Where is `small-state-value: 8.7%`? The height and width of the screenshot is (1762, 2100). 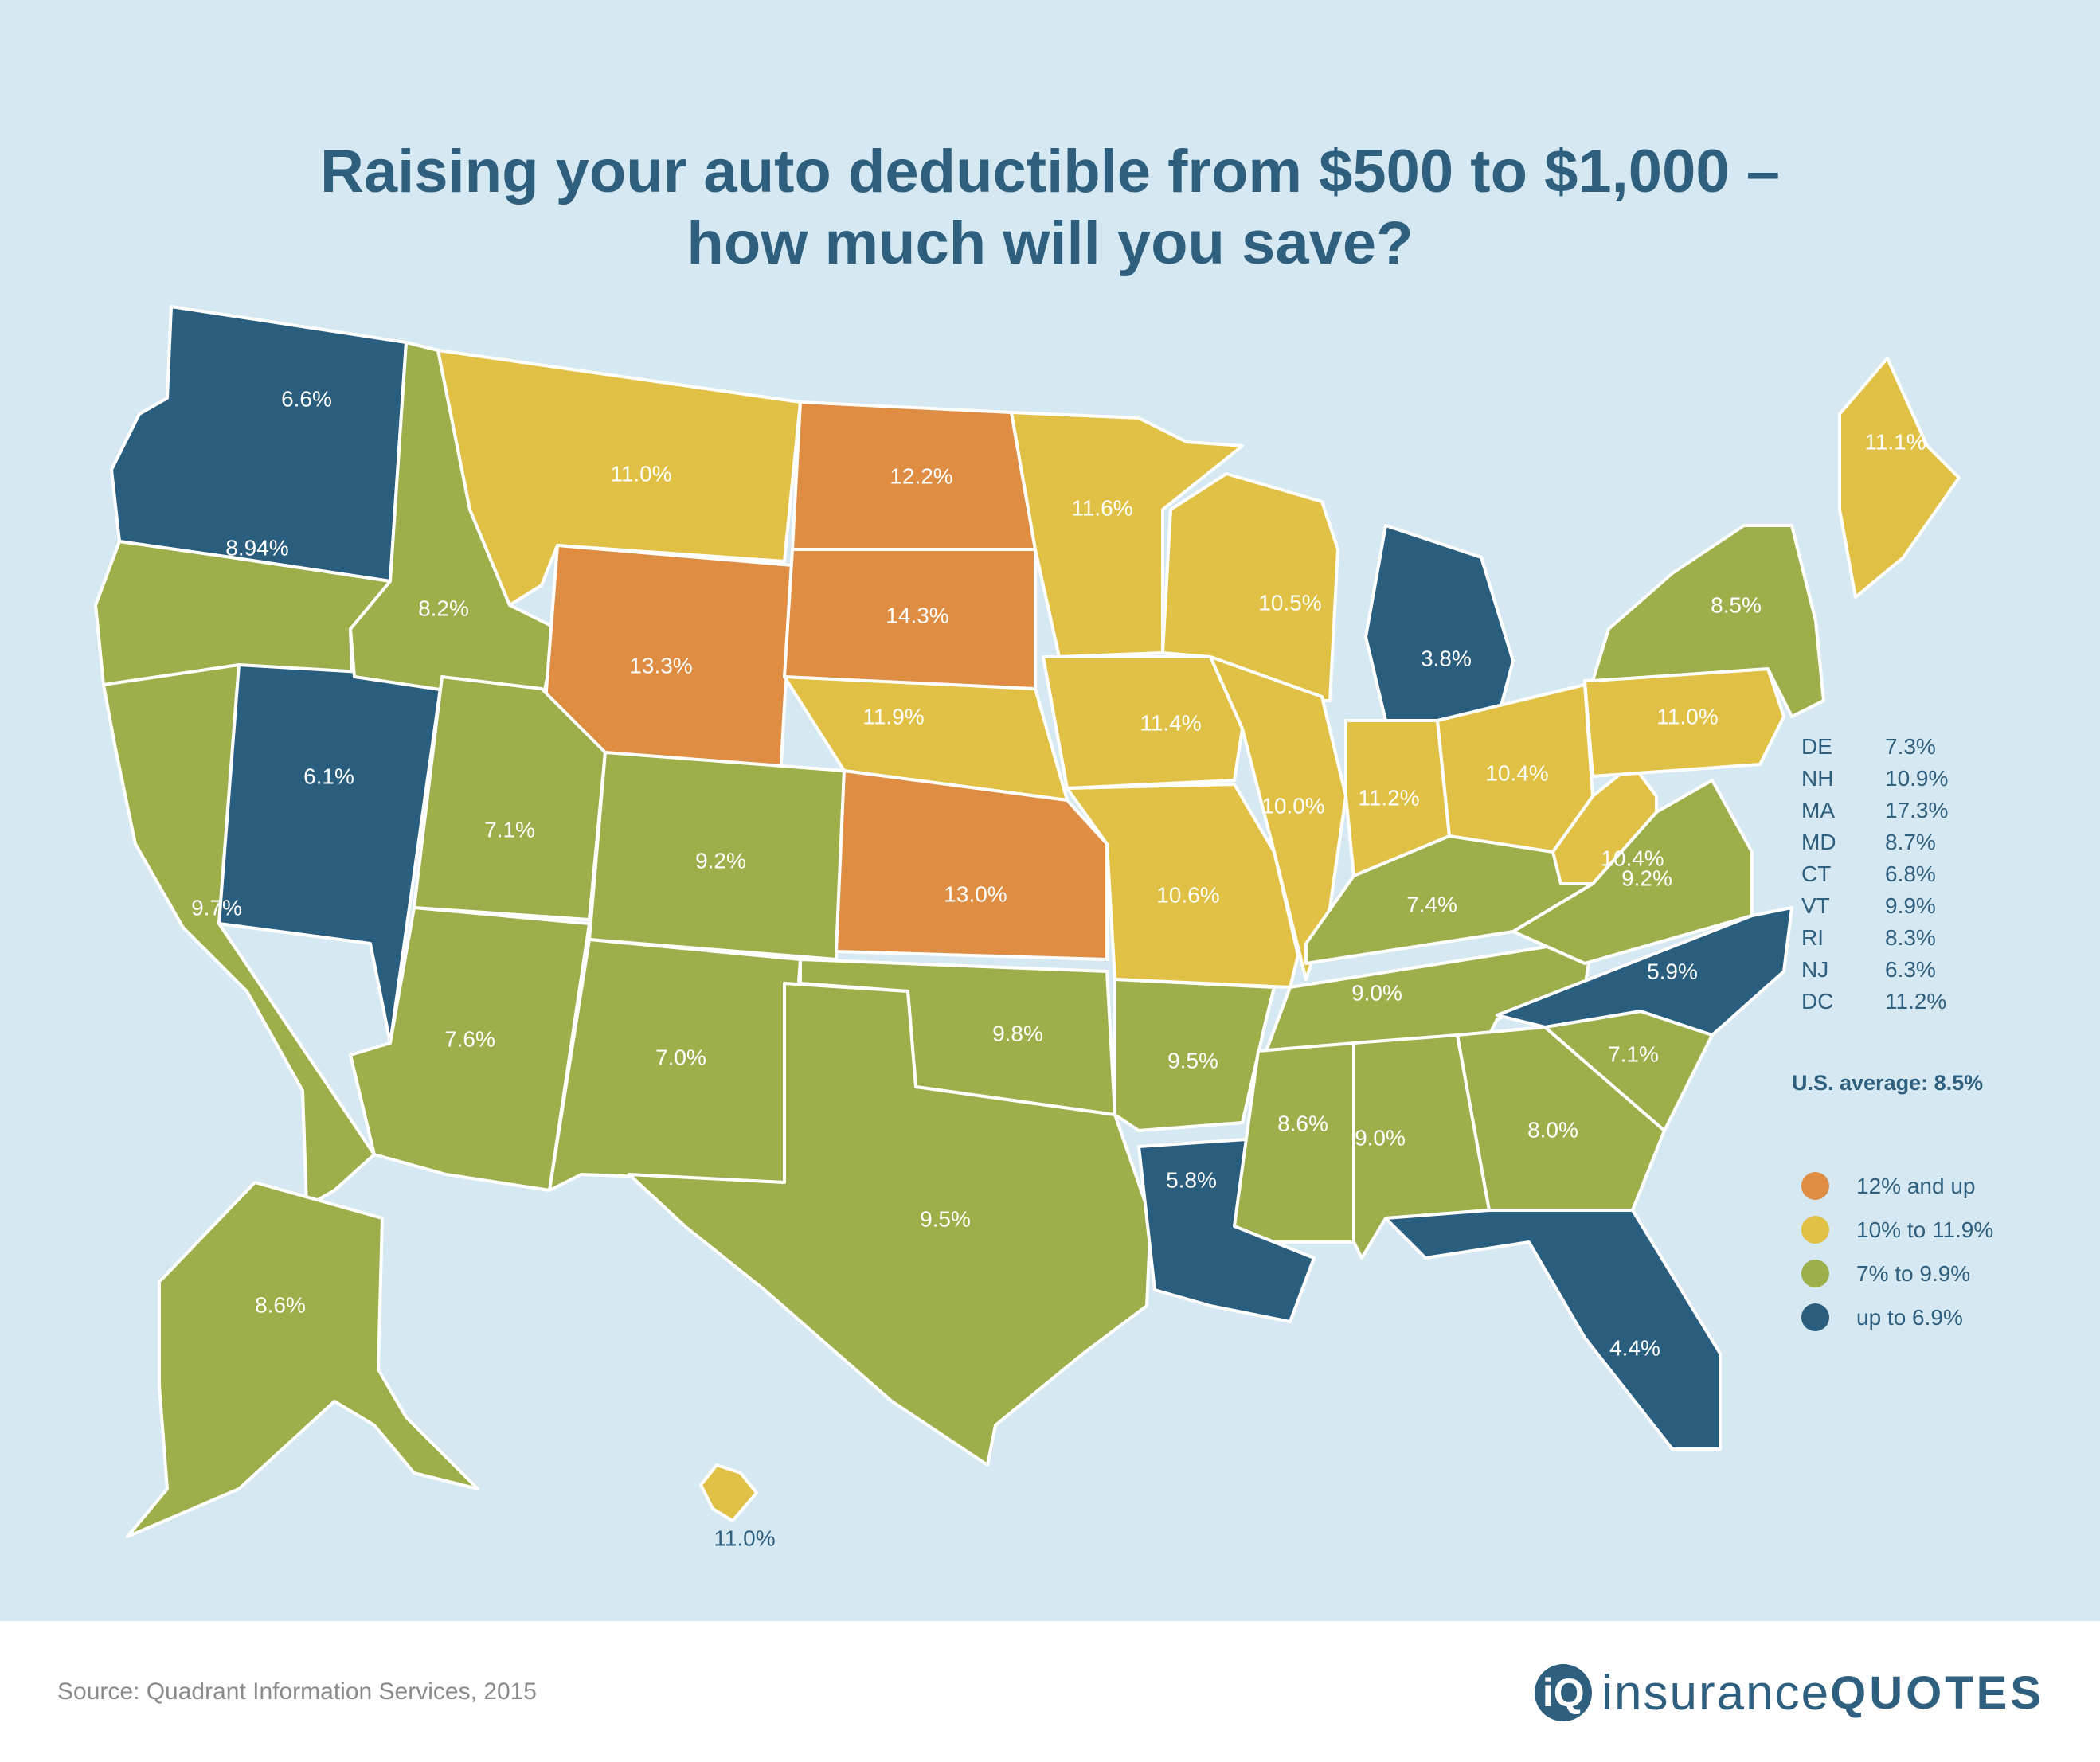 small-state-value: 8.7% is located at coordinates (1911, 842).